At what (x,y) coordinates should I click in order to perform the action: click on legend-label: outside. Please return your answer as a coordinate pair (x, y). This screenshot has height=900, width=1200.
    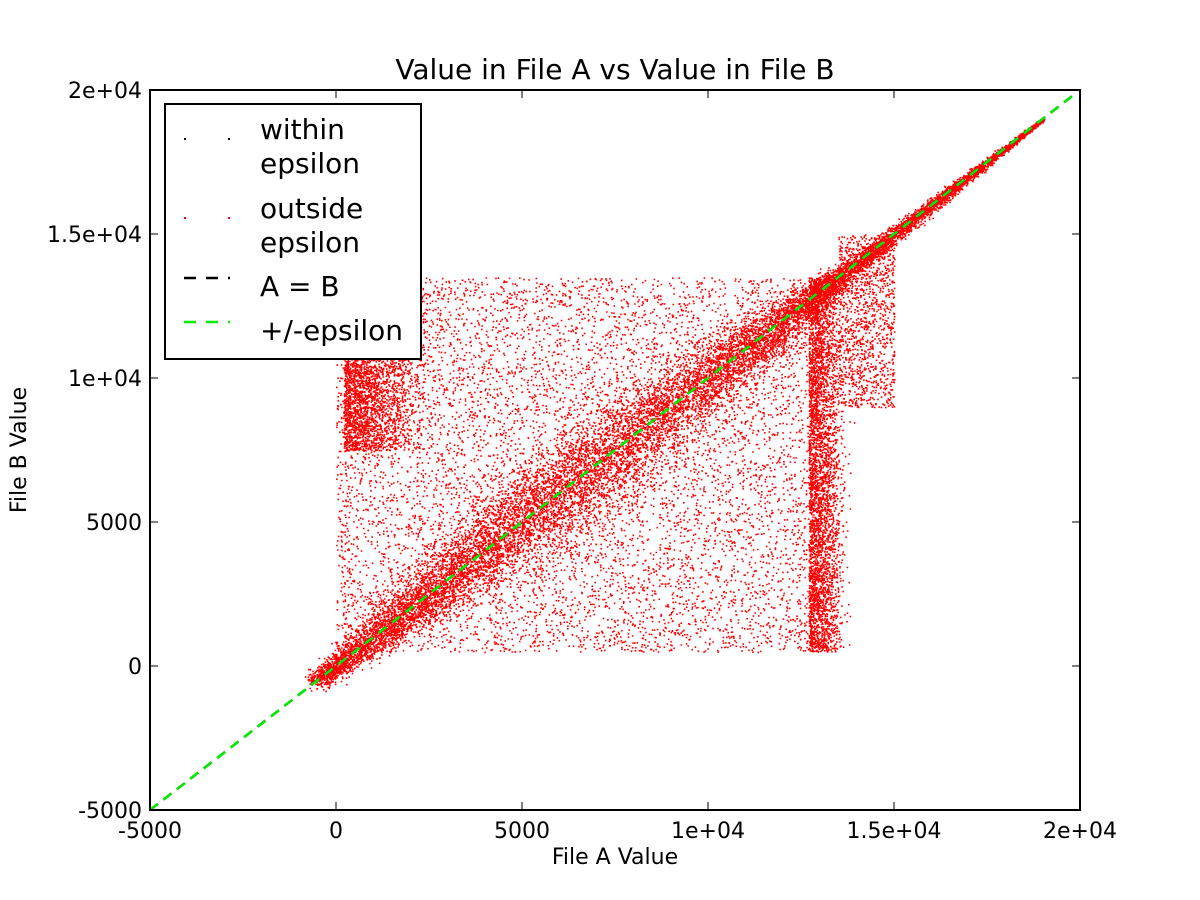
    Looking at the image, I should click on (311, 208).